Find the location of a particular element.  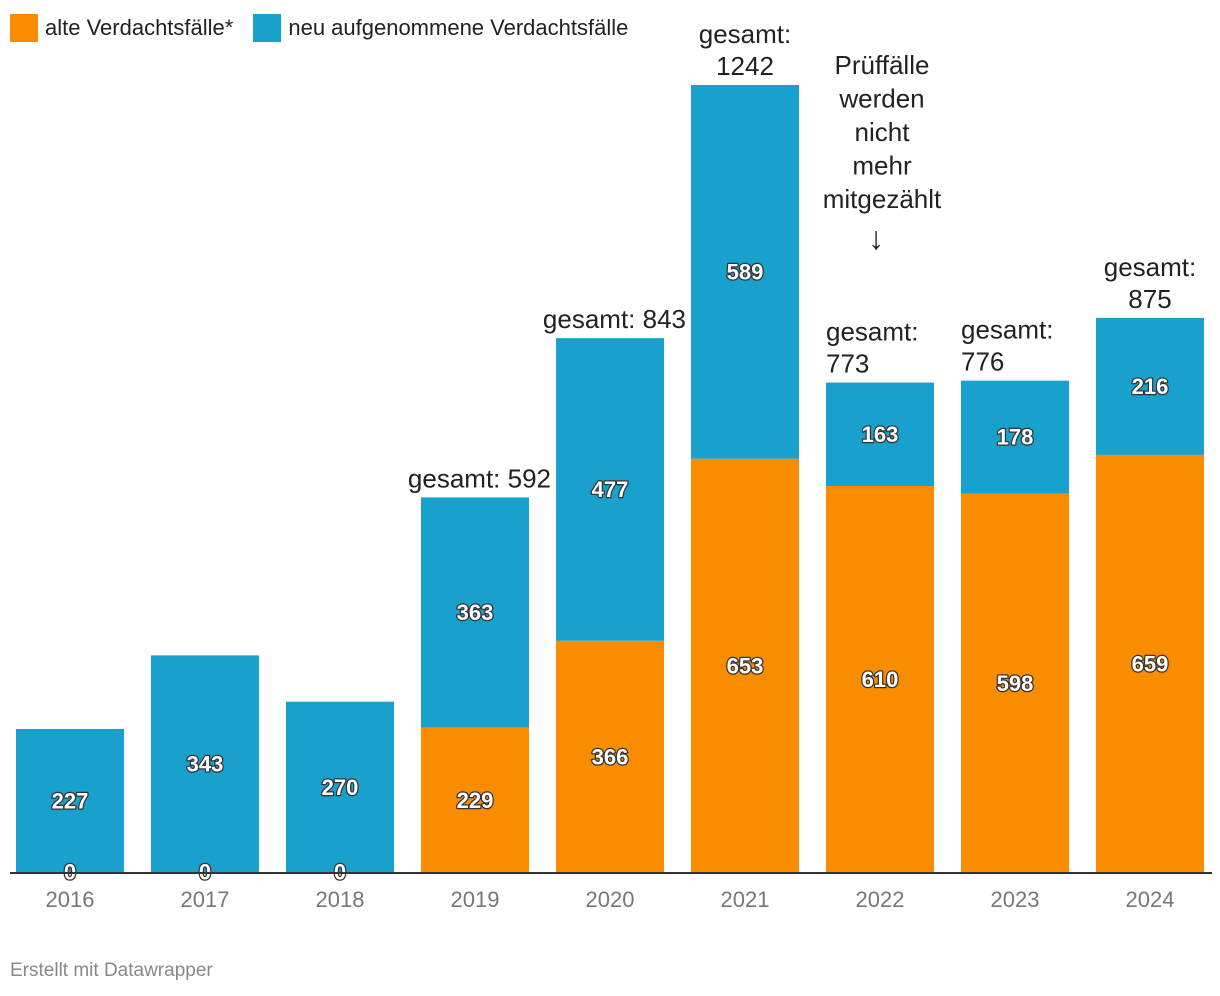

value-label-alte-2024: 659 is located at coordinates (1150, 663).